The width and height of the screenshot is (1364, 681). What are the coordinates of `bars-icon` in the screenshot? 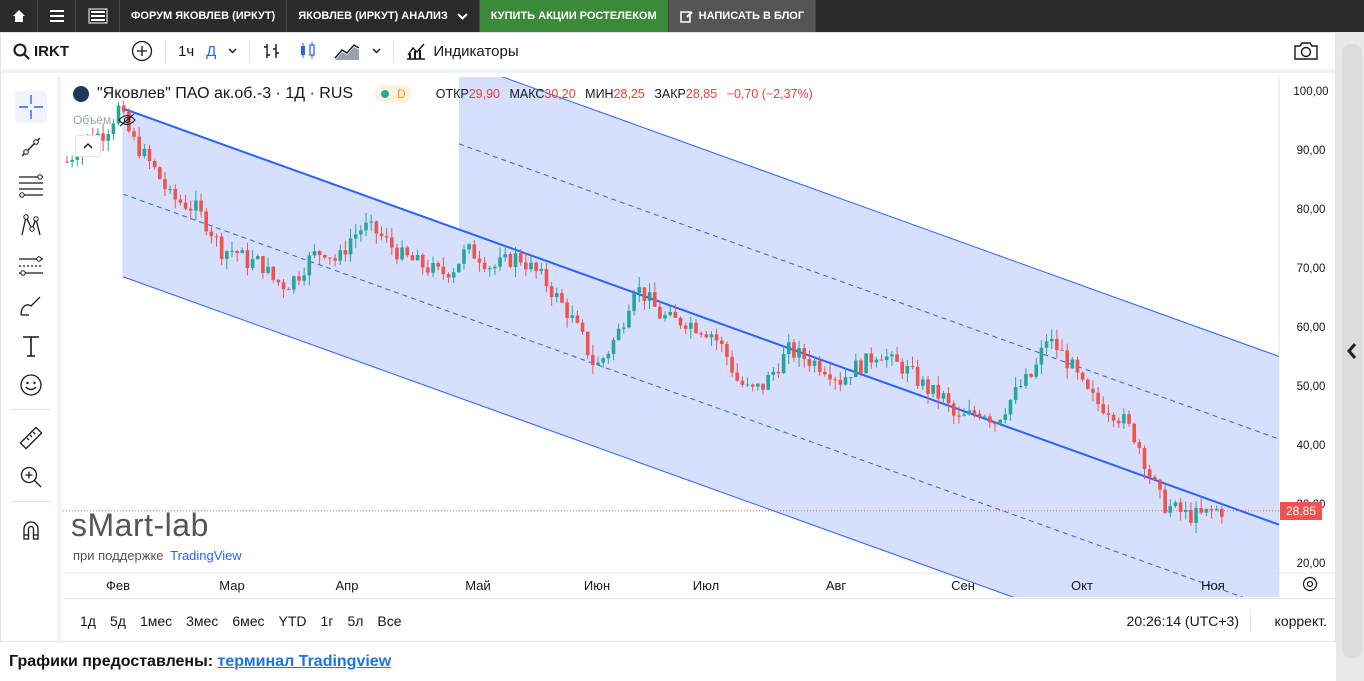 It's located at (272, 51).